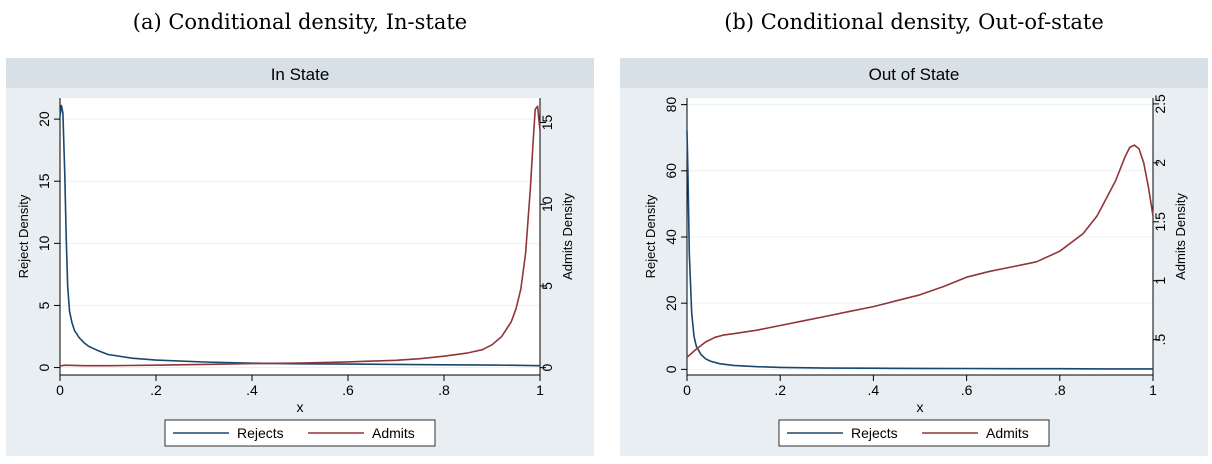  Describe the element at coordinates (1160, 281) in the screenshot. I see `y-tick-label-right: 1` at that location.